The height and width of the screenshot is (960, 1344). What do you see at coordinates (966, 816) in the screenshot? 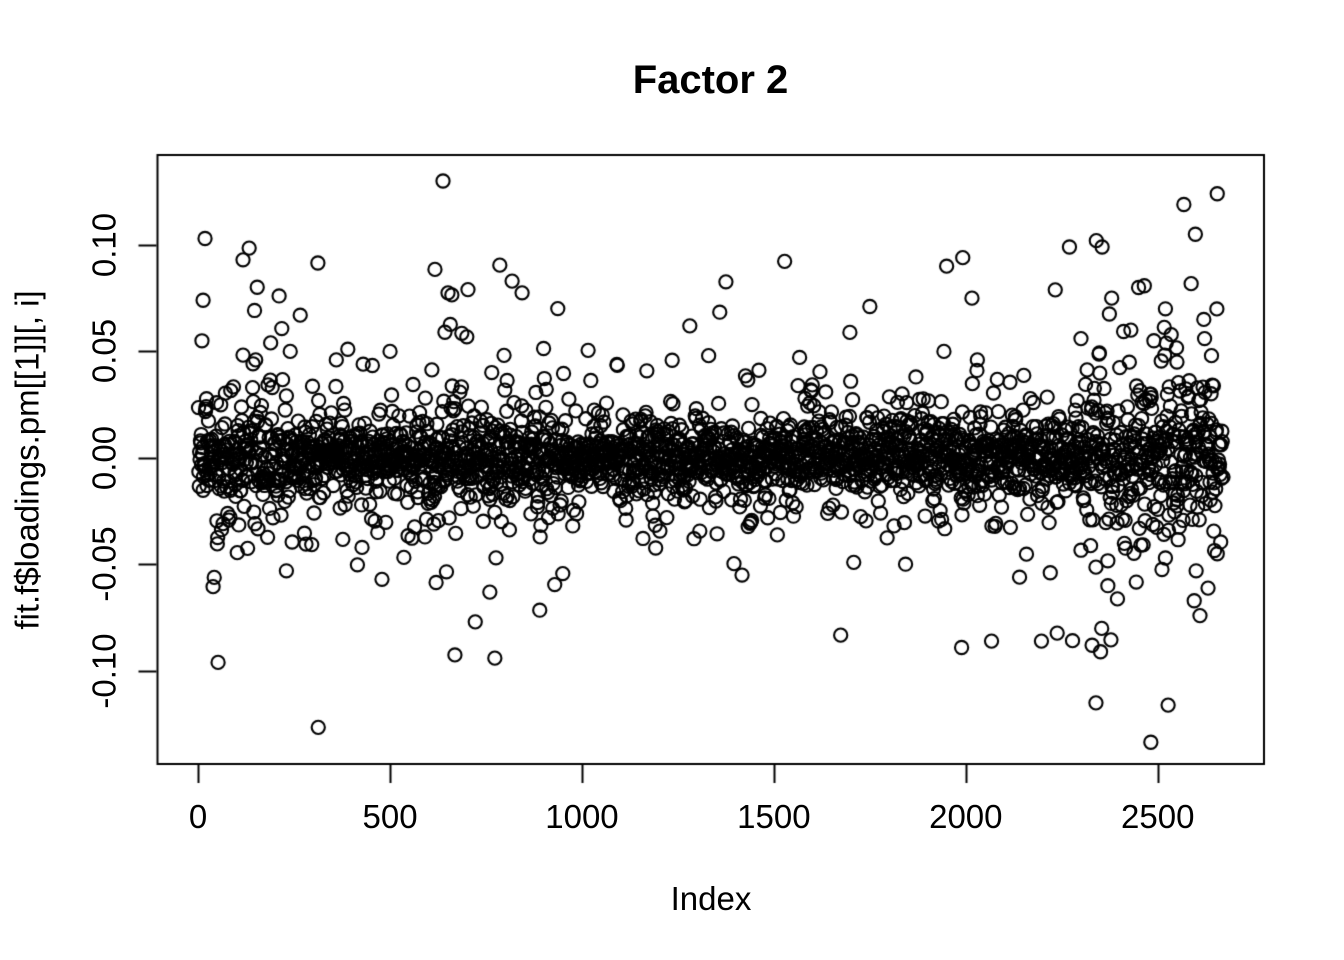
I see `x-tick-label: 2000` at bounding box center [966, 816].